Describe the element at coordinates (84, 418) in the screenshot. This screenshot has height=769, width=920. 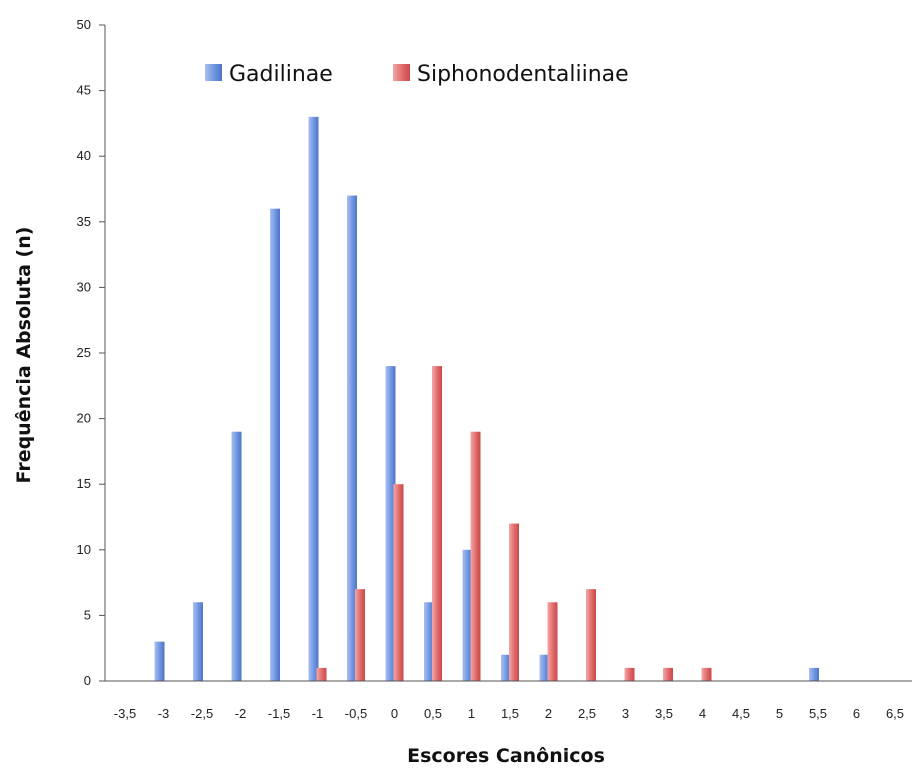
I see `y-tick-label: 20` at that location.